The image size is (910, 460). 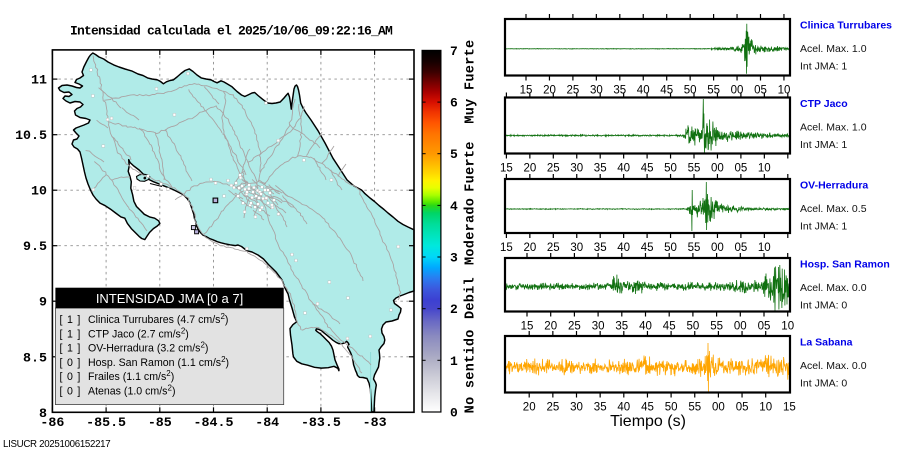 I want to click on svg-text: No sentido, so click(x=471, y=371).